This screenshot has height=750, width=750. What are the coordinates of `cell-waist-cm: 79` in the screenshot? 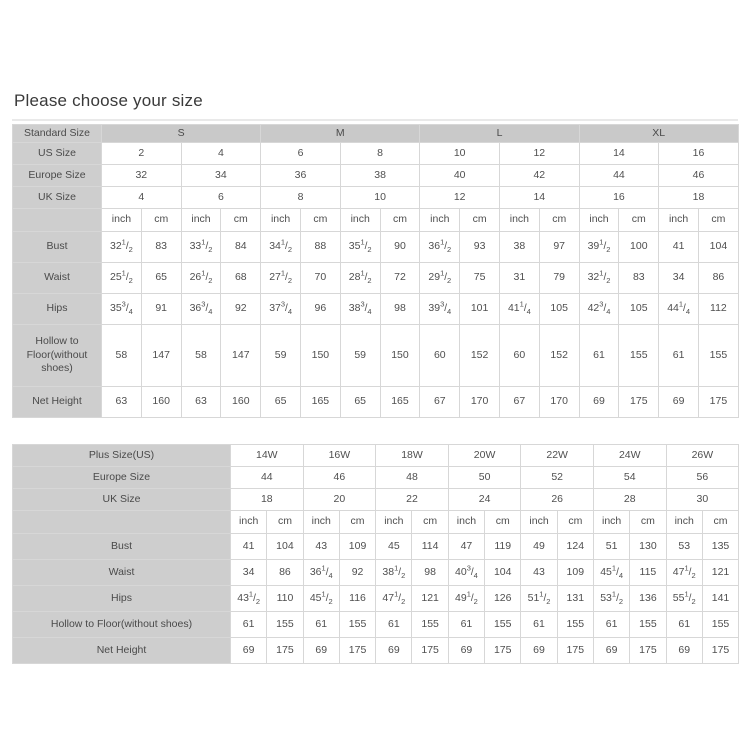 It's located at (559, 278).